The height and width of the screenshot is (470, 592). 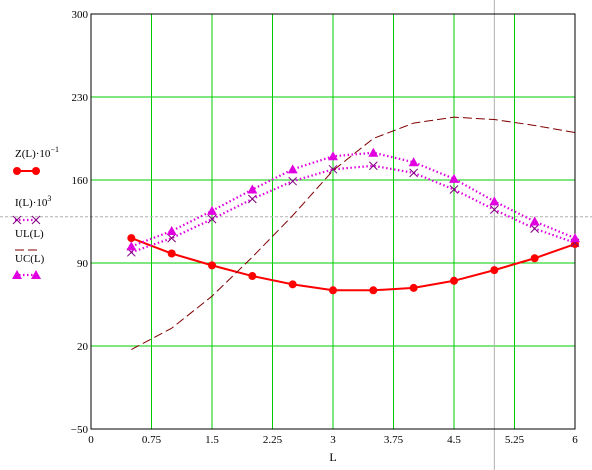 What do you see at coordinates (80, 430) in the screenshot?
I see `y-tick-label: −50` at bounding box center [80, 430].